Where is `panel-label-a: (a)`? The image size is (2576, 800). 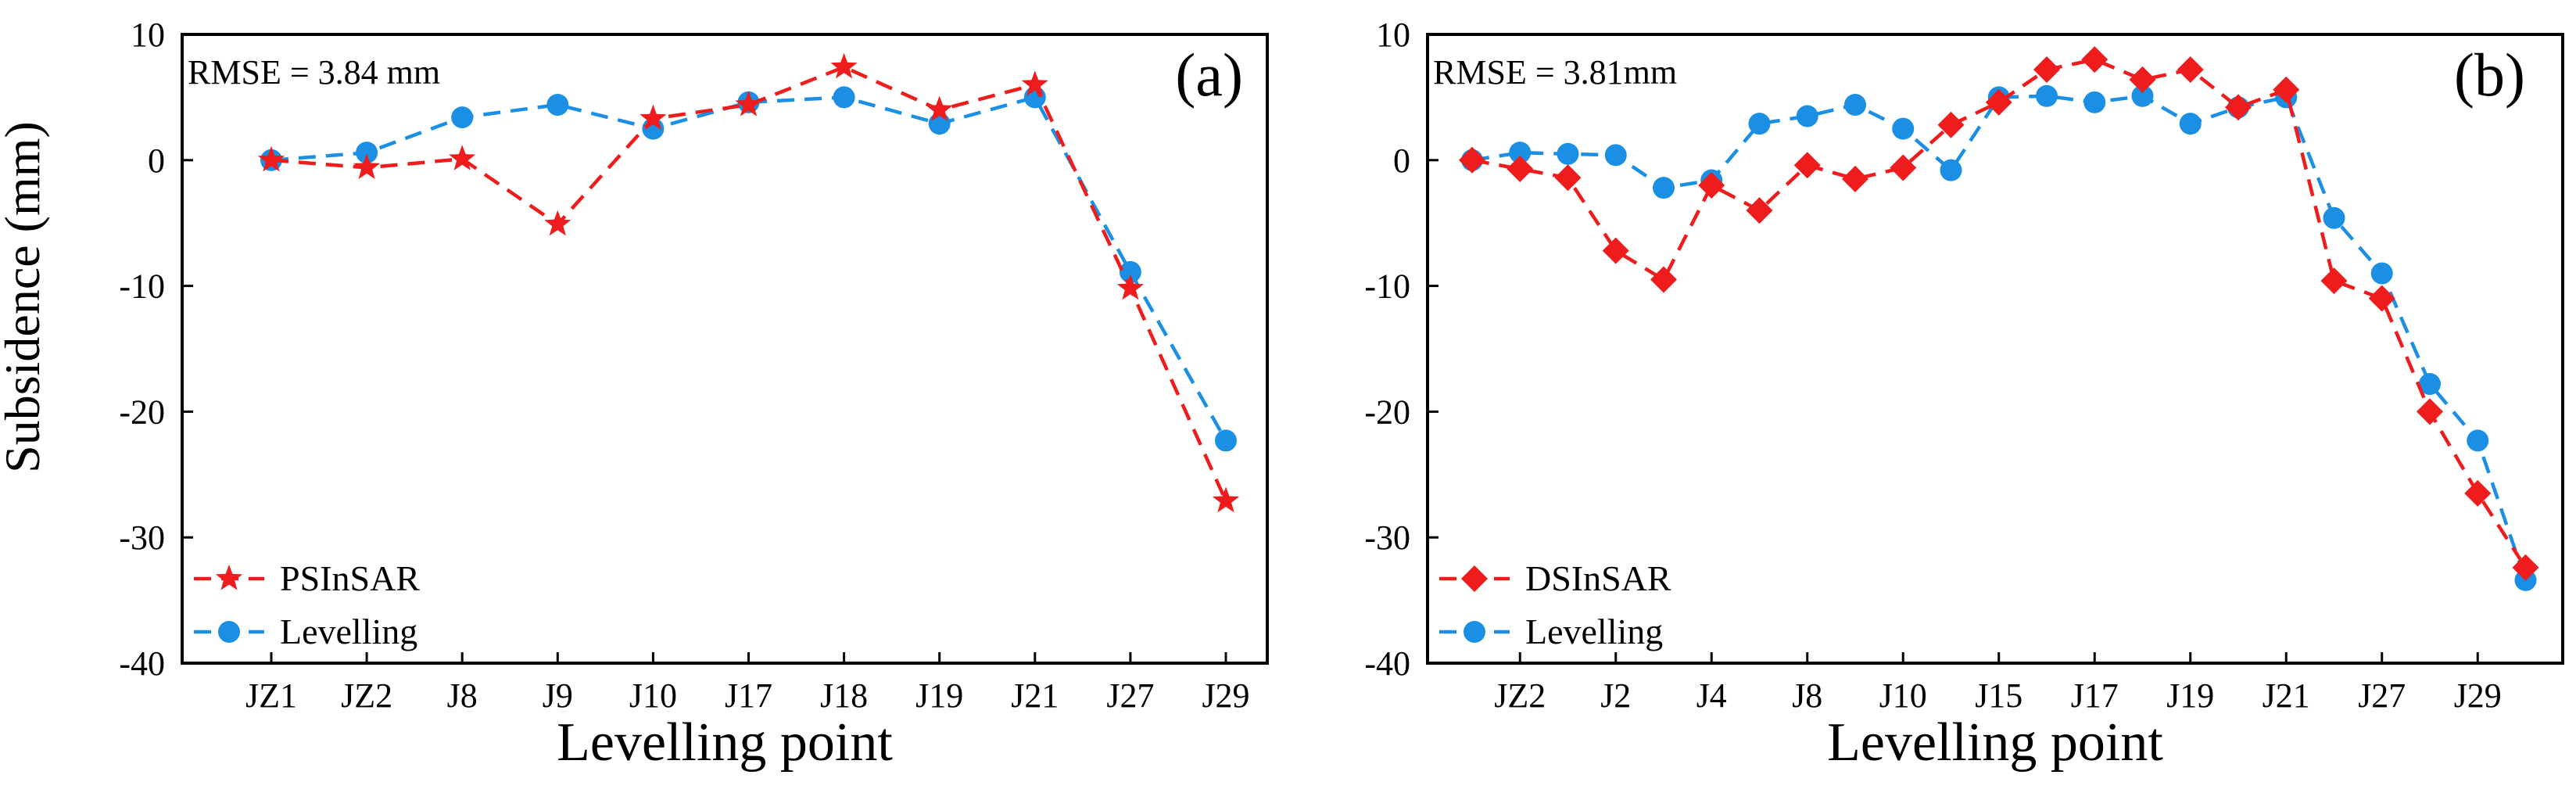
panel-label-a: (a) is located at coordinates (1209, 75).